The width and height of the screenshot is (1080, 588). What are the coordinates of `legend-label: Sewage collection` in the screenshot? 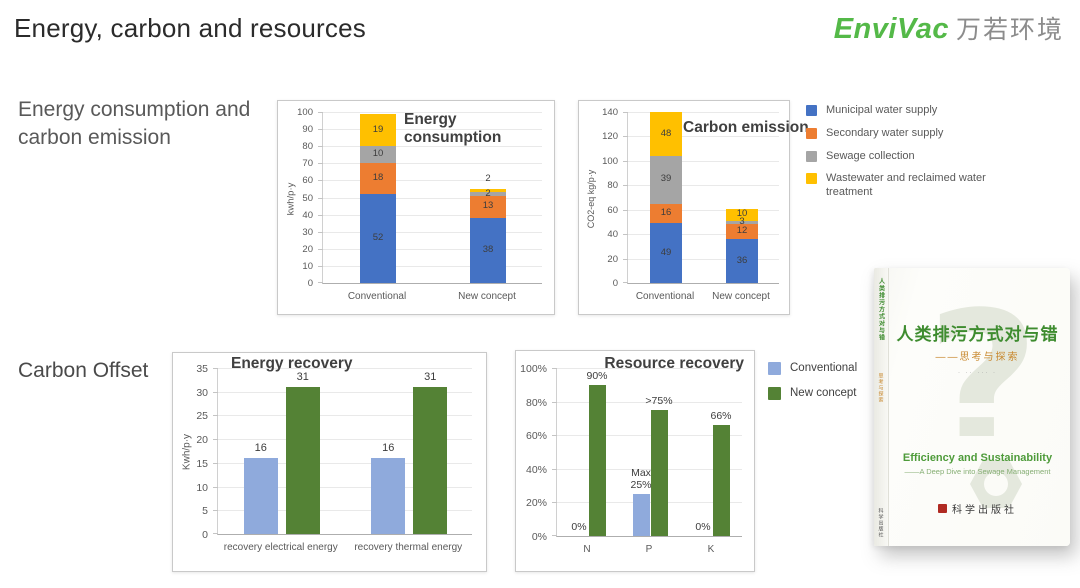 It's located at (870, 155).